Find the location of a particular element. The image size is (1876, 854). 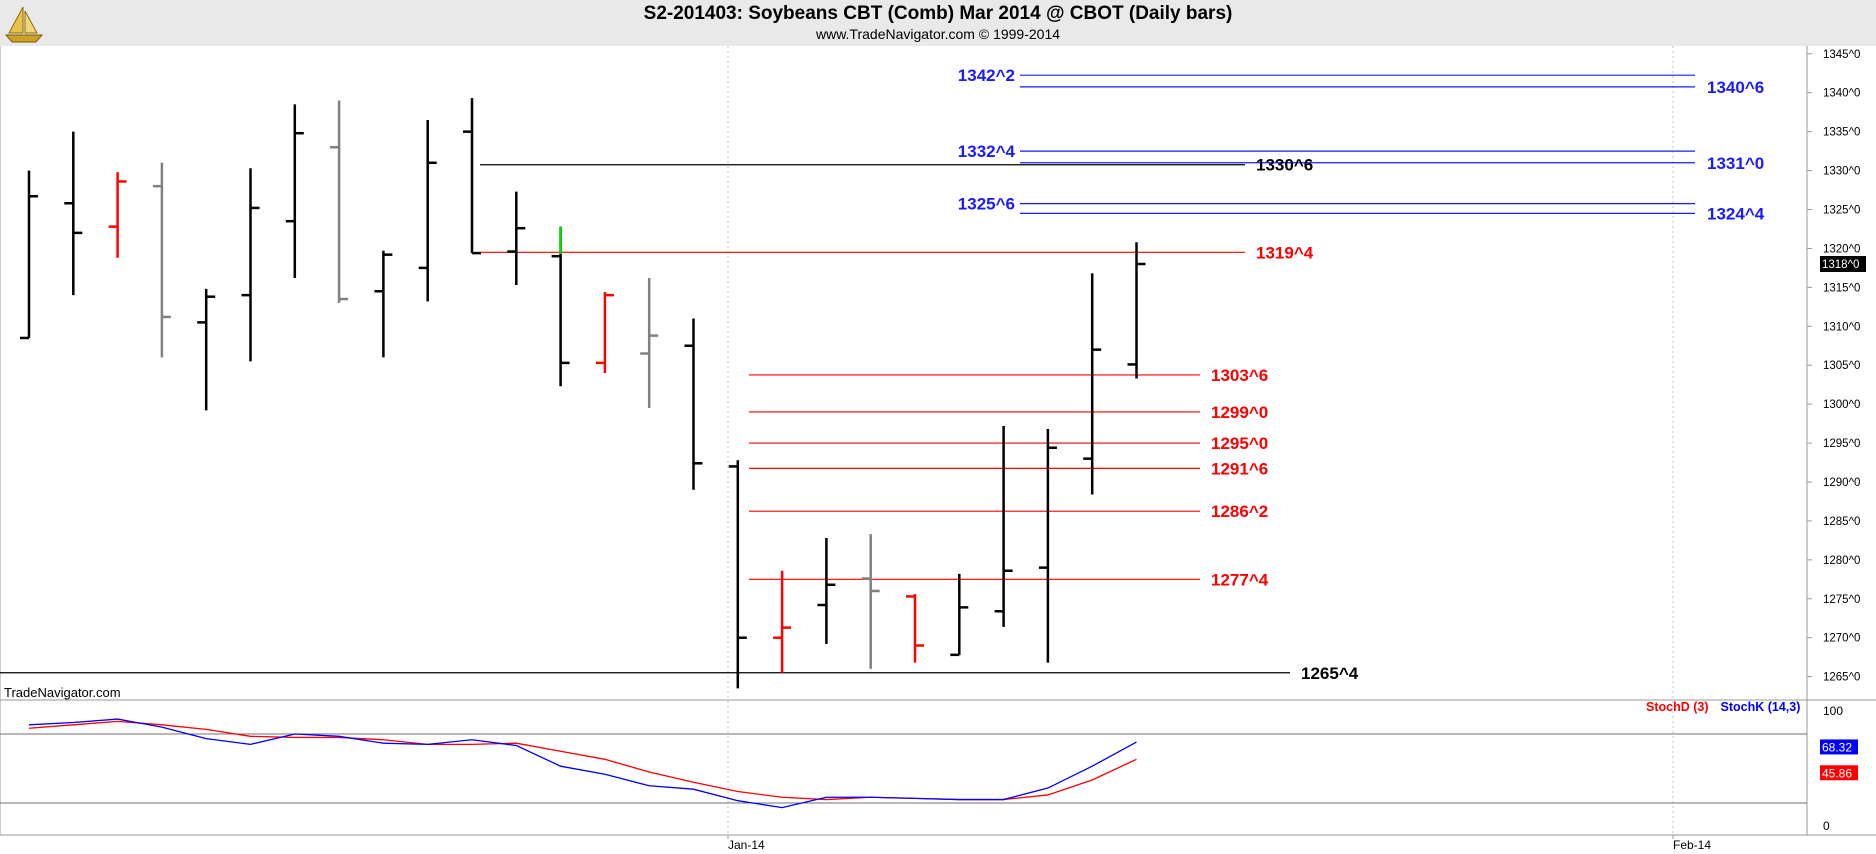

level-label: 1303^6 is located at coordinates (1239, 375).